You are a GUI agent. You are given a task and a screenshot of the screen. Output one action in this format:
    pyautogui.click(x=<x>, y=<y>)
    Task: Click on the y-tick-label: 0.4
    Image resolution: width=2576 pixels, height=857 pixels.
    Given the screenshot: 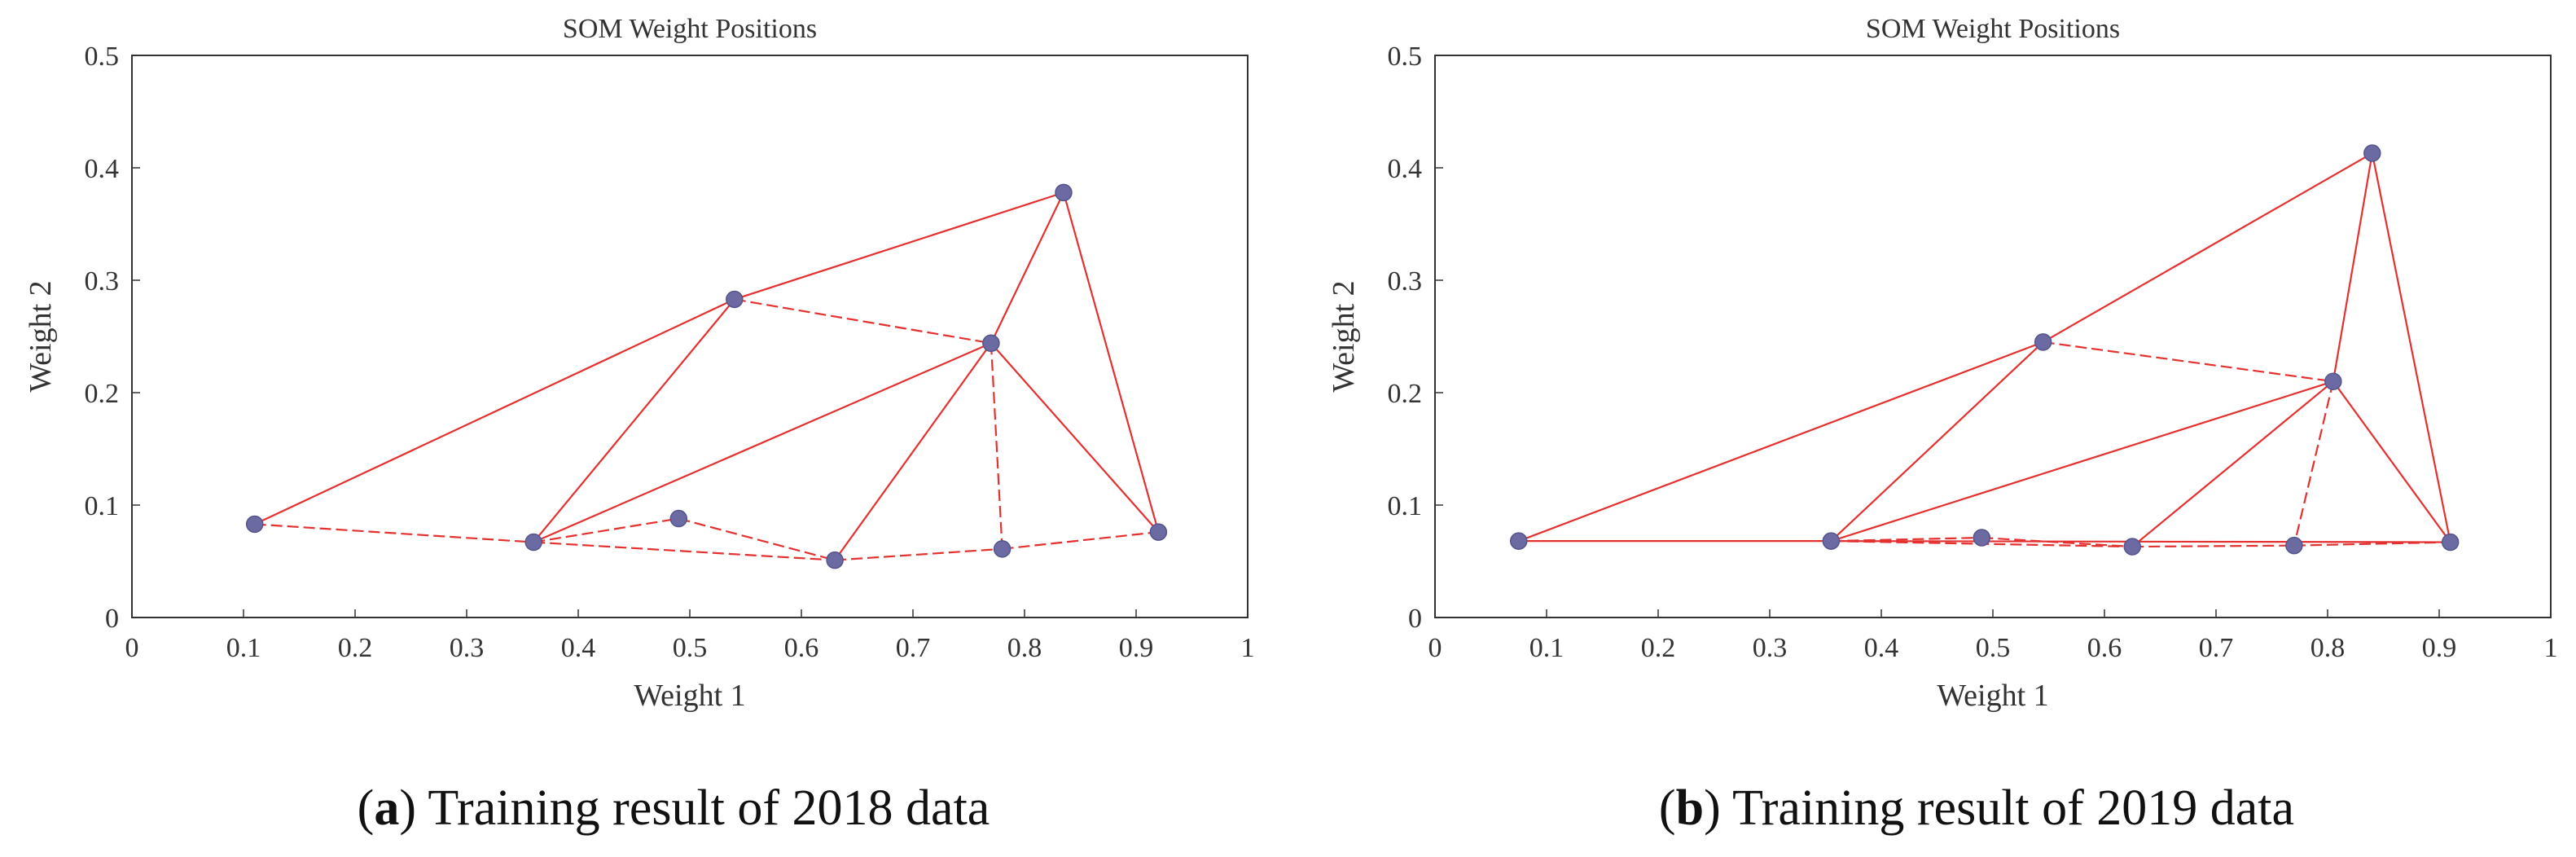 What is the action you would take?
    pyautogui.click(x=1405, y=169)
    